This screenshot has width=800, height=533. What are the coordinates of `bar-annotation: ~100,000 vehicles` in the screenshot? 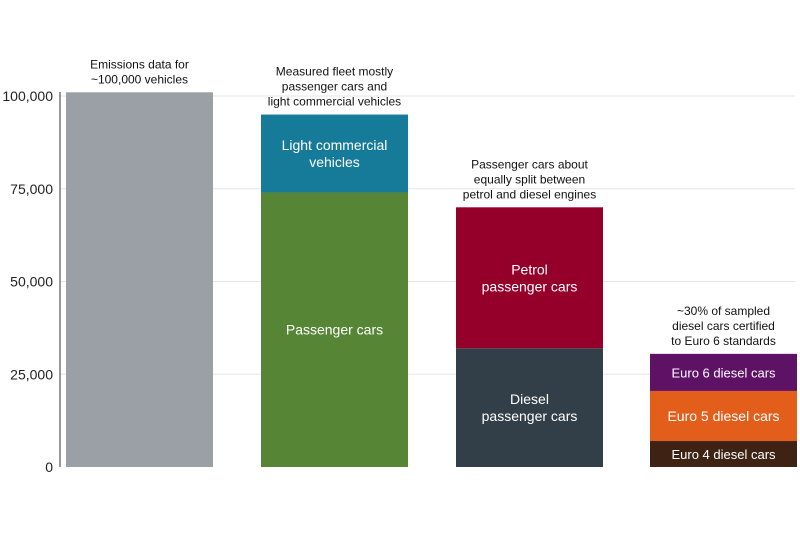 It's located at (139, 79).